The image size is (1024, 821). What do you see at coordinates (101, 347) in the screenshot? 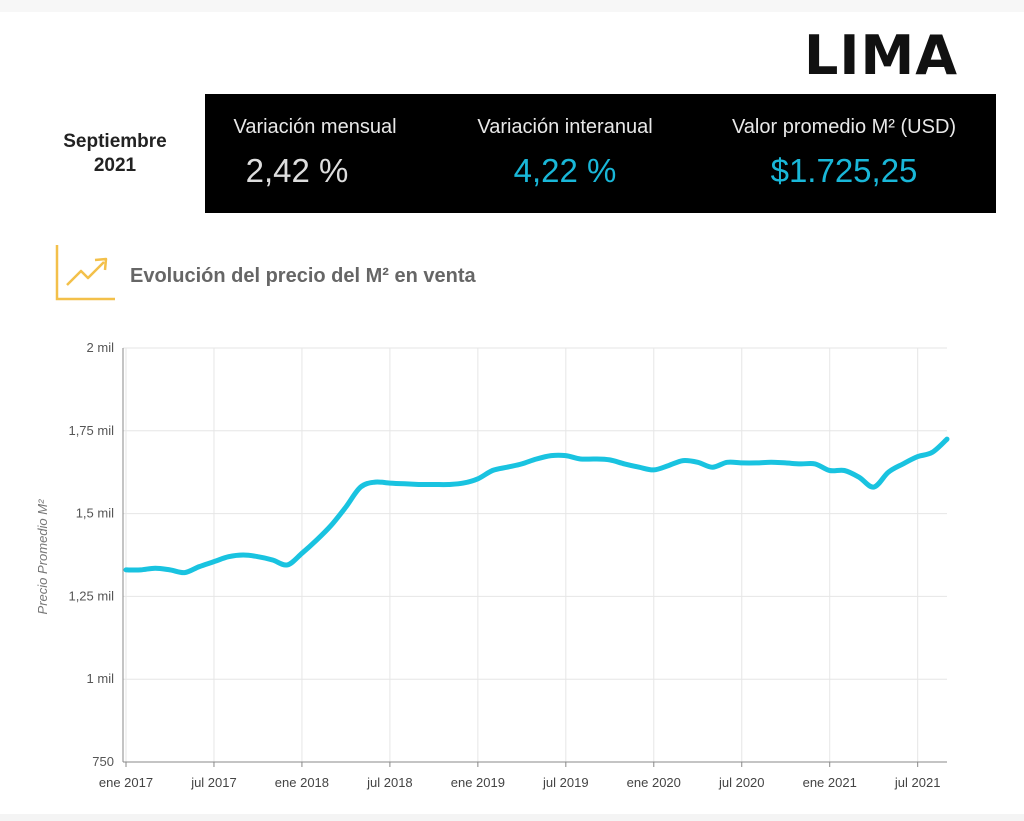
I see `y-tick-label: 2 mil` at bounding box center [101, 347].